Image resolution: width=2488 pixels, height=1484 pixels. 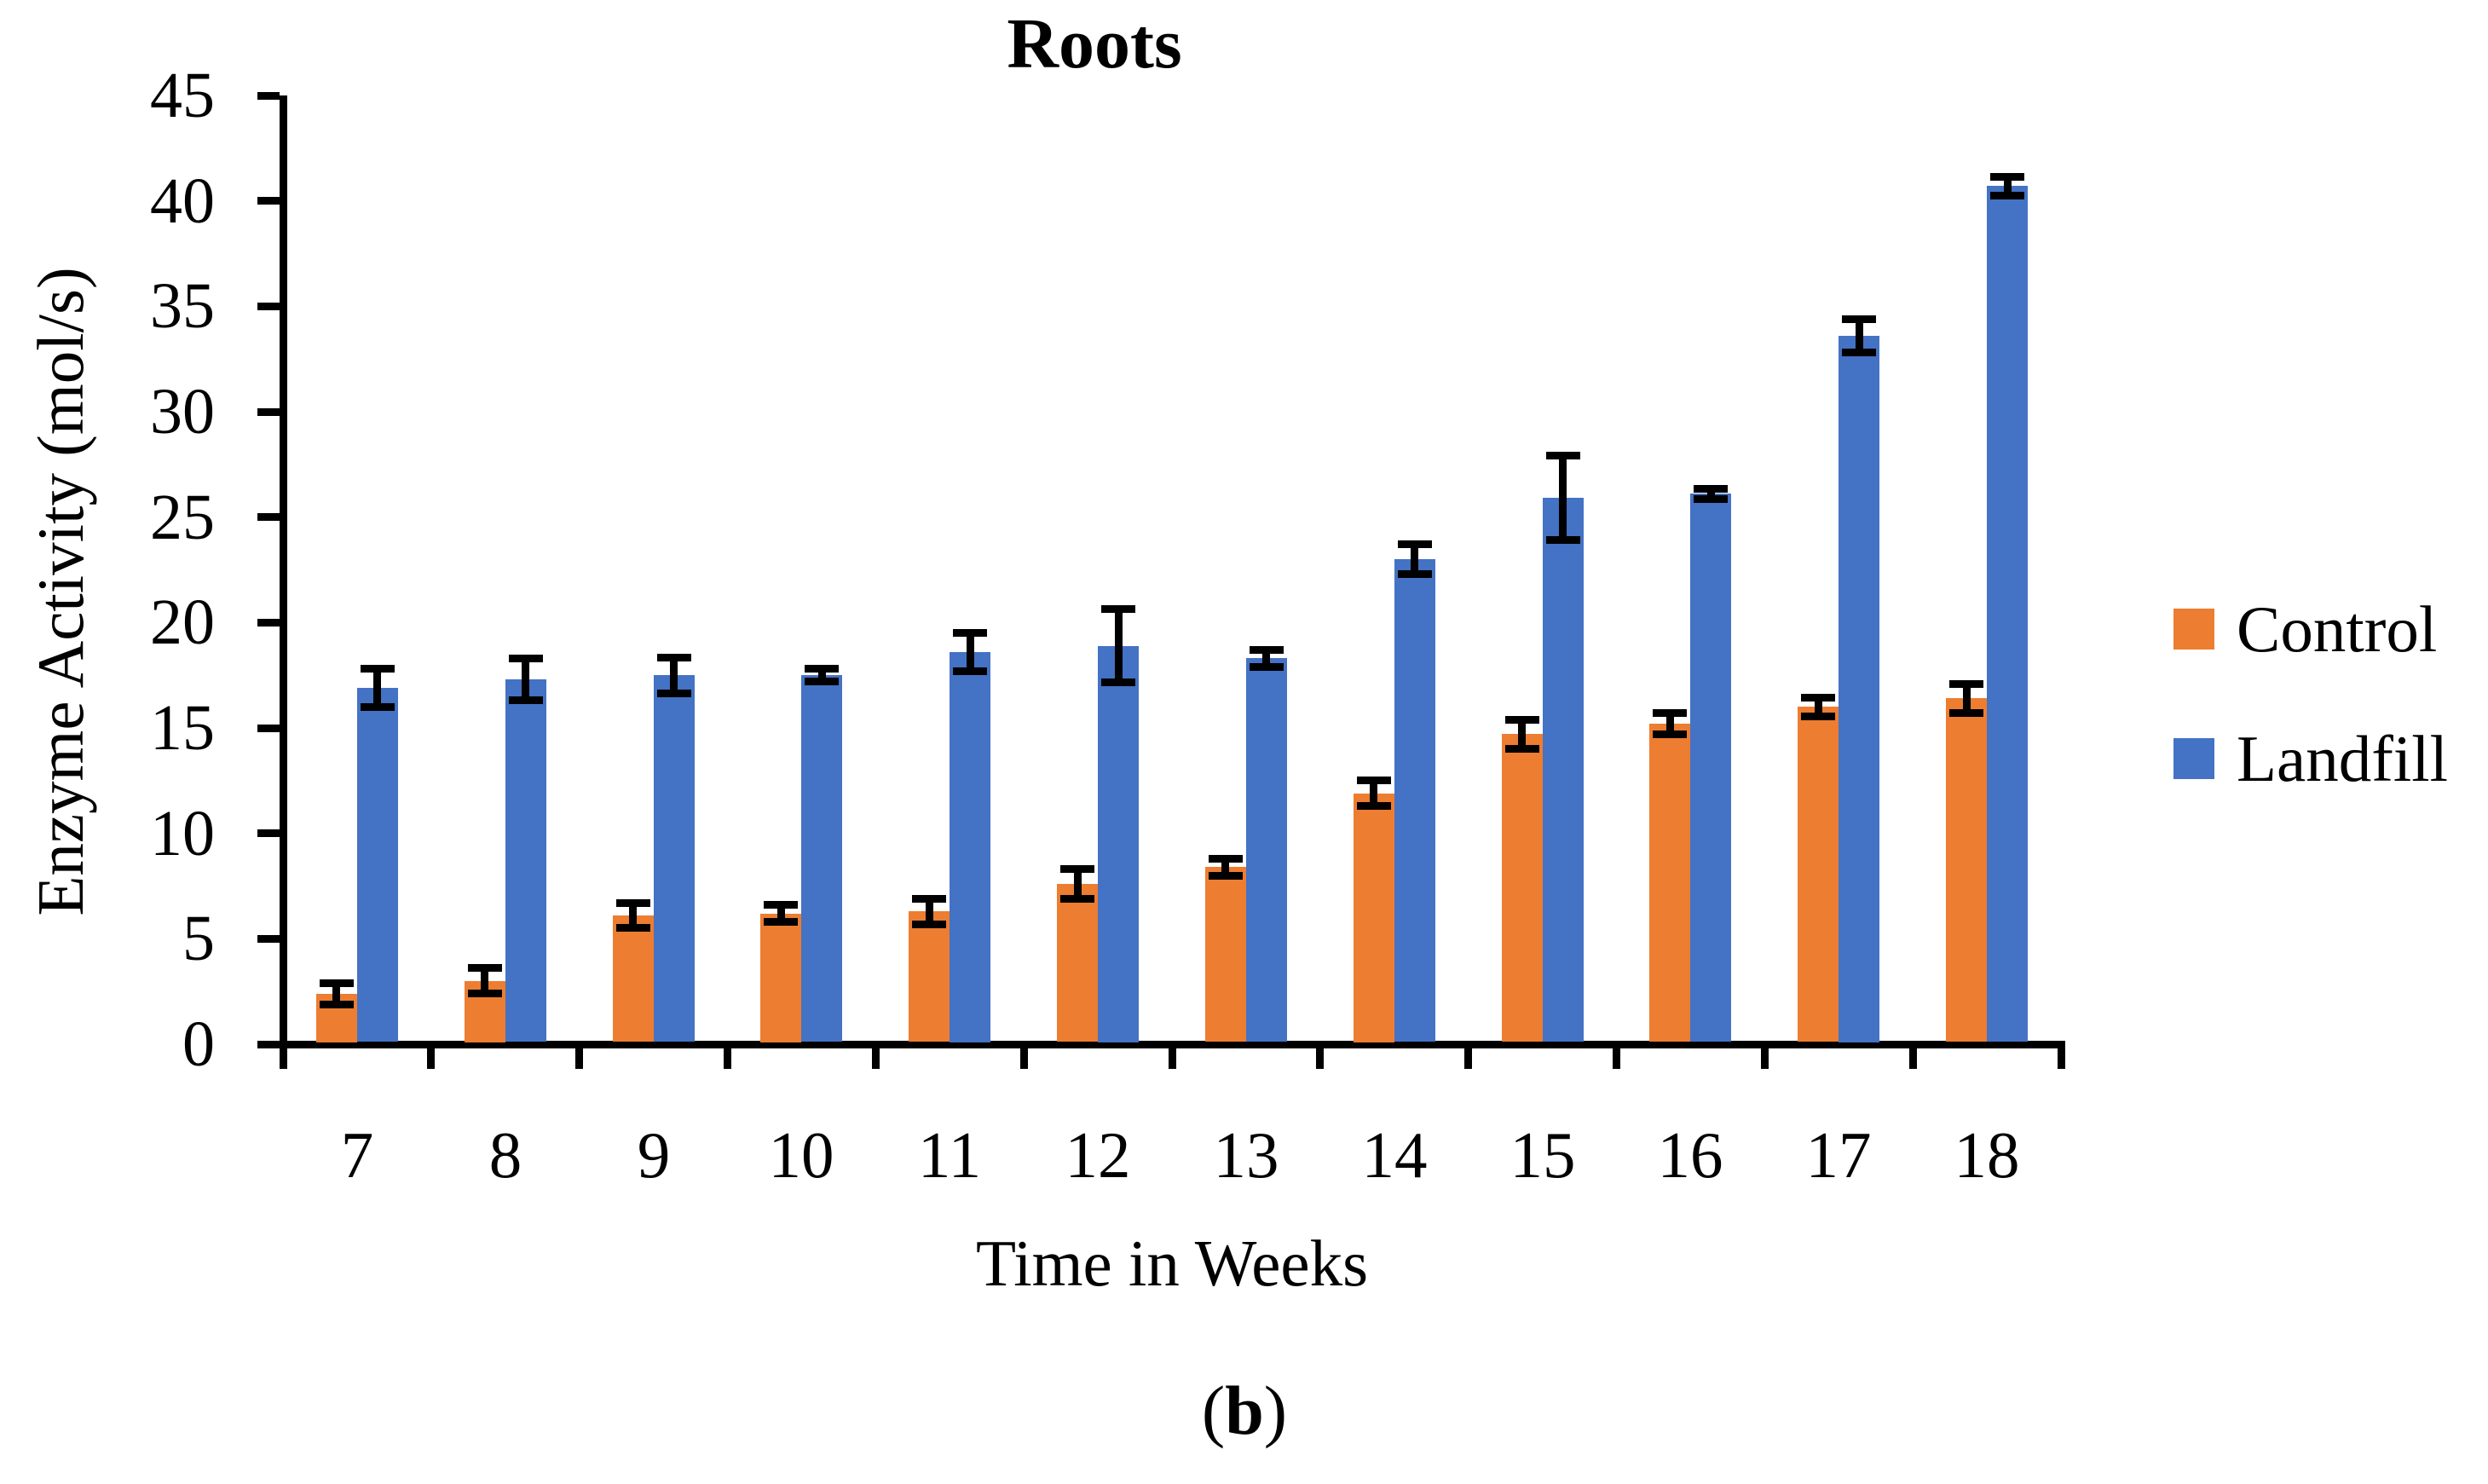 I want to click on y-tick-label: 20, so click(x=182, y=622).